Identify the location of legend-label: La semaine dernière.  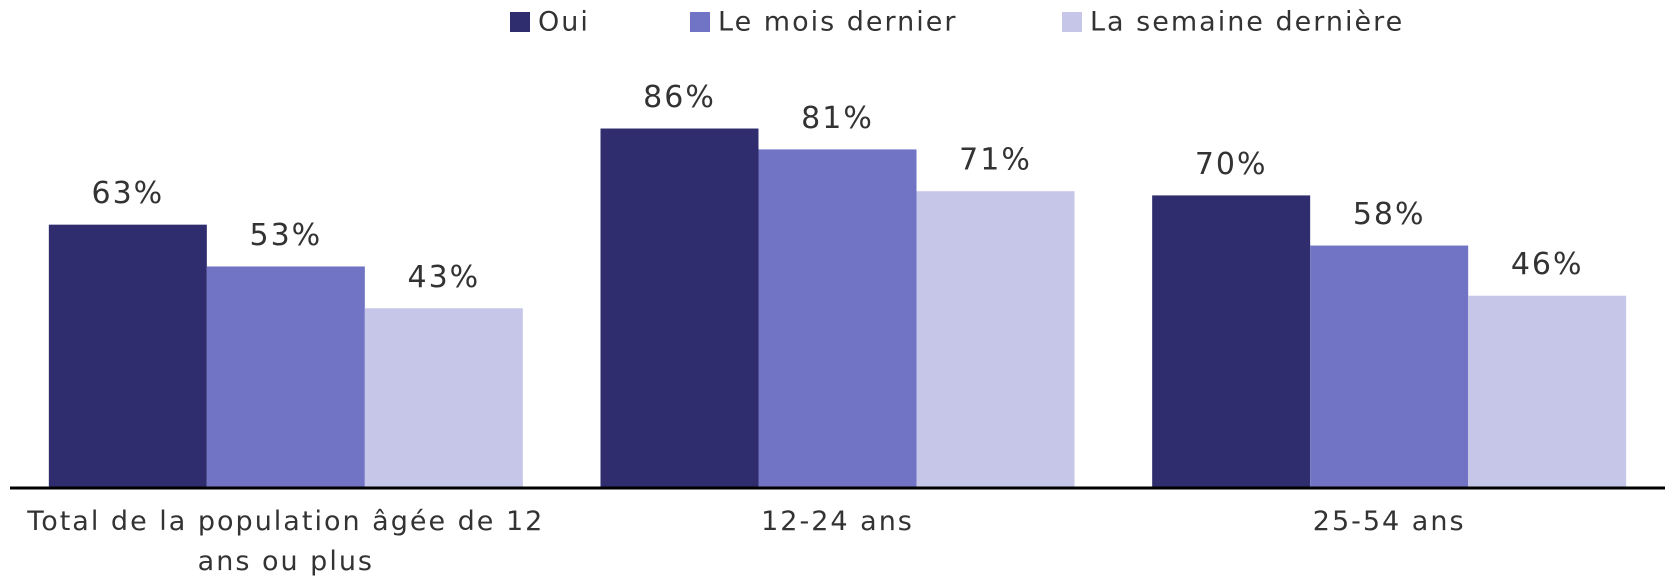
(1247, 22).